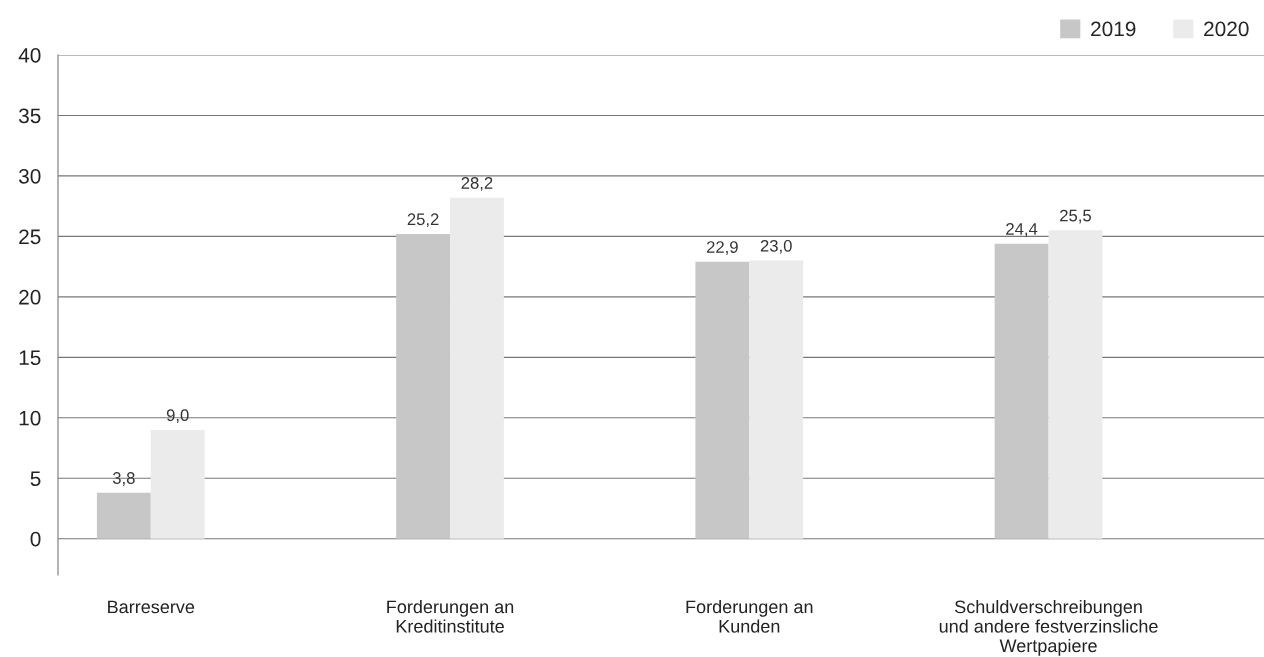 This screenshot has width=1264, height=657. What do you see at coordinates (29, 176) in the screenshot?
I see `y-tick-label: 30` at bounding box center [29, 176].